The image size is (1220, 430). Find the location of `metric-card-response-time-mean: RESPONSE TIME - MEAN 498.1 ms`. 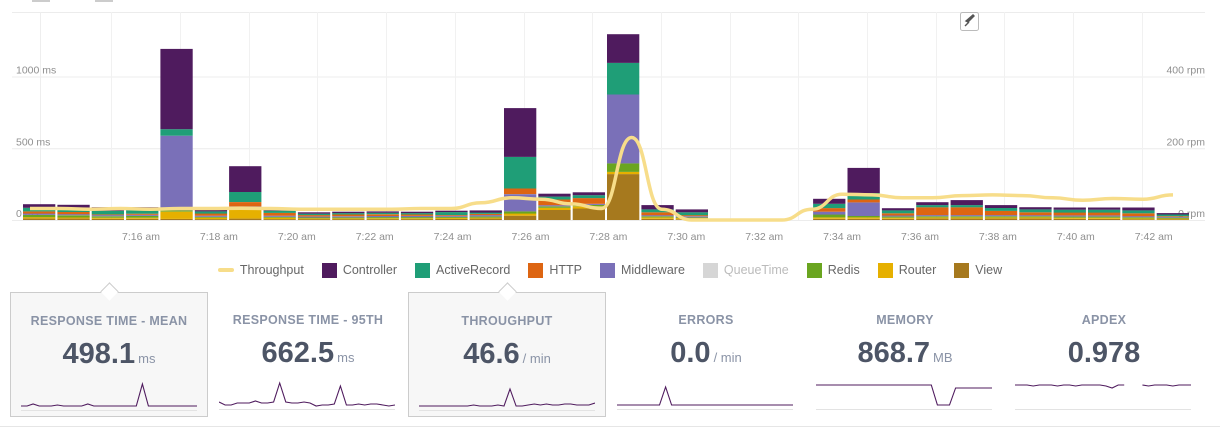

metric-card-response-time-mean: RESPONSE TIME - MEAN 498.1 ms is located at coordinates (109, 349).